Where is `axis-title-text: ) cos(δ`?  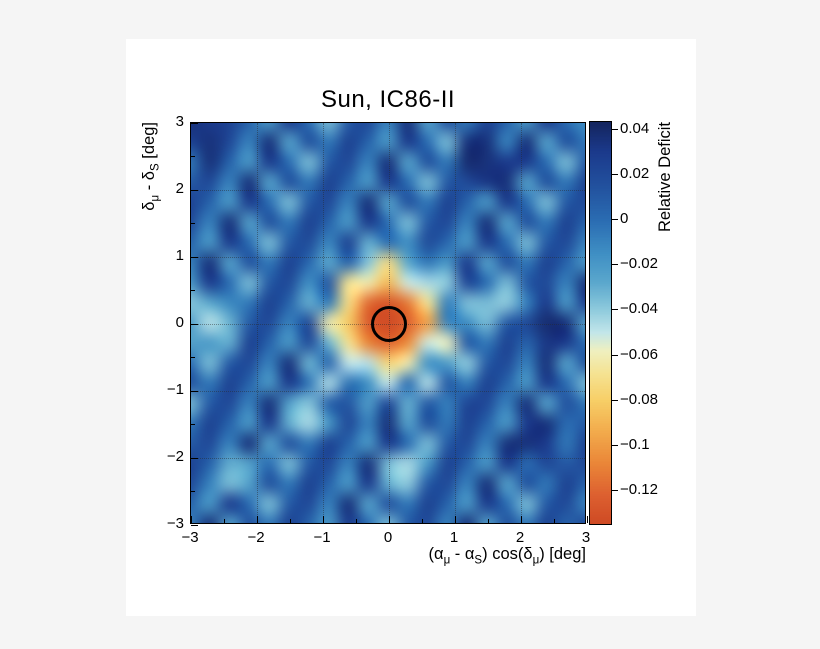 axis-title-text: ) cos(δ is located at coordinates (507, 554).